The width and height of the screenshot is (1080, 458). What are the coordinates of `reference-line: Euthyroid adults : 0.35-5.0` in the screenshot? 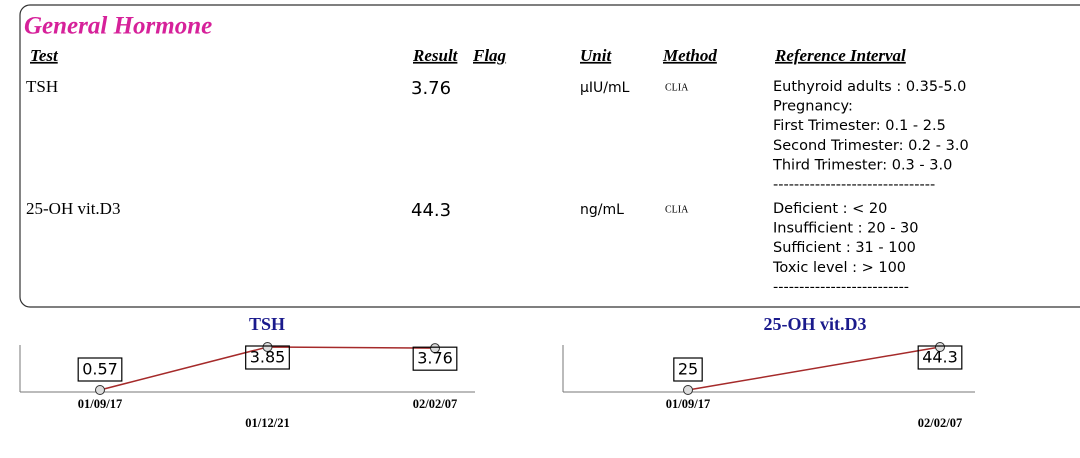 It's located at (869, 87).